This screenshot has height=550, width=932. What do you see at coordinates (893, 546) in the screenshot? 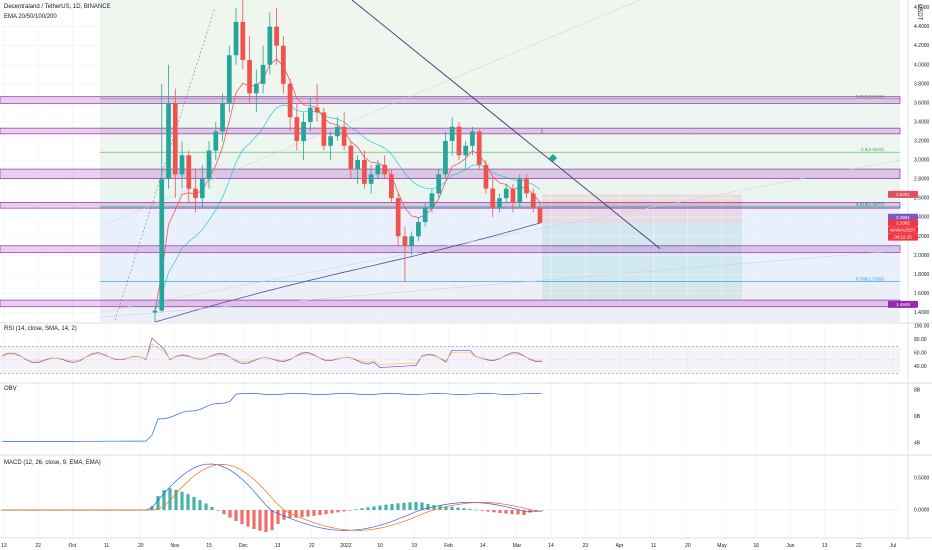
I see `time-tick-label: Jul` at bounding box center [893, 546].